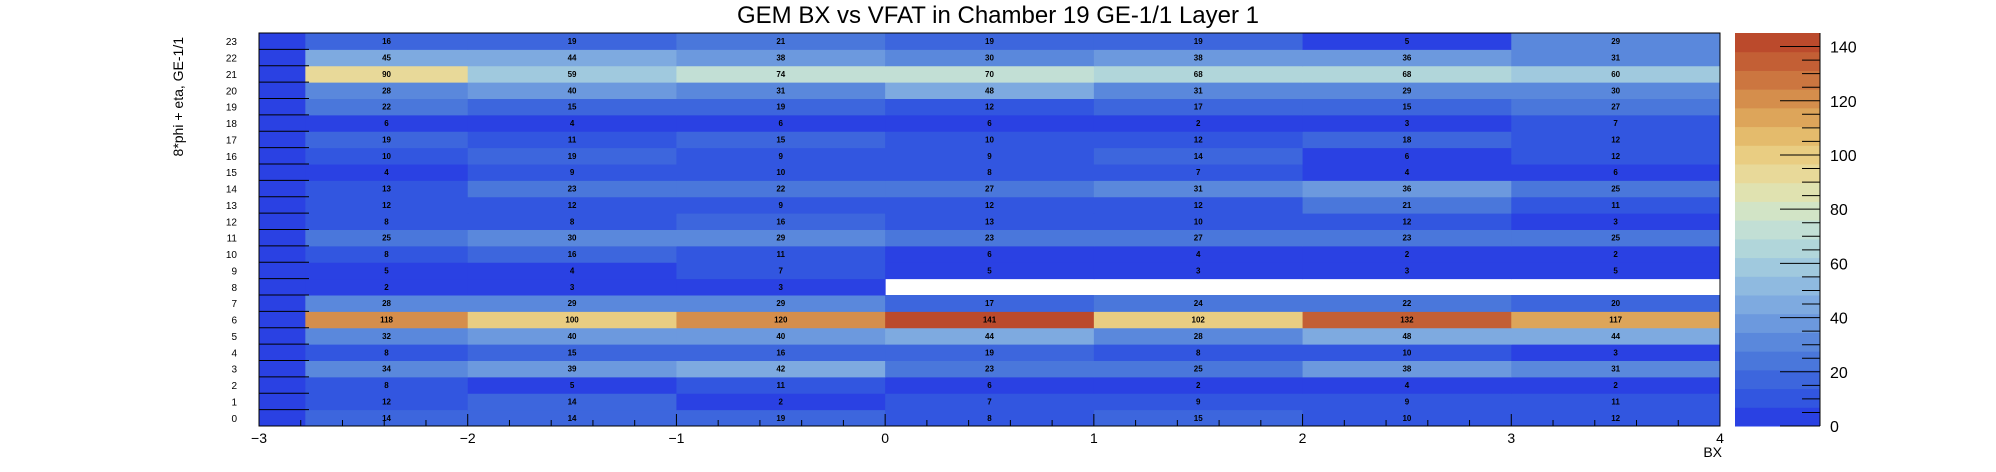  What do you see at coordinates (780, 369) in the screenshot?
I see `cell-value-label: 42` at bounding box center [780, 369].